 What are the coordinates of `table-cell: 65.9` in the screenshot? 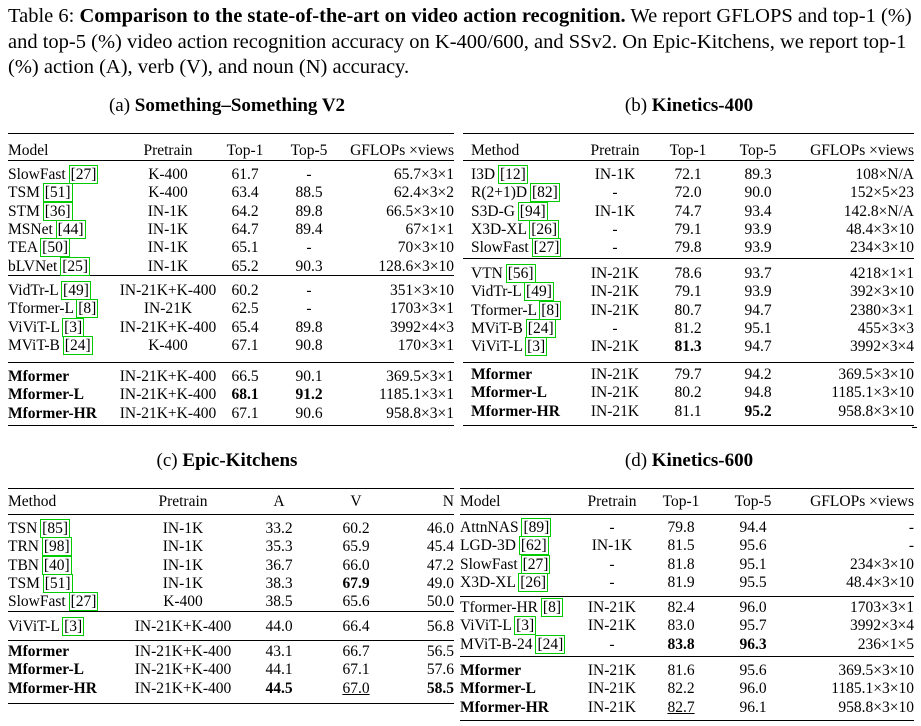 It's located at (356, 547).